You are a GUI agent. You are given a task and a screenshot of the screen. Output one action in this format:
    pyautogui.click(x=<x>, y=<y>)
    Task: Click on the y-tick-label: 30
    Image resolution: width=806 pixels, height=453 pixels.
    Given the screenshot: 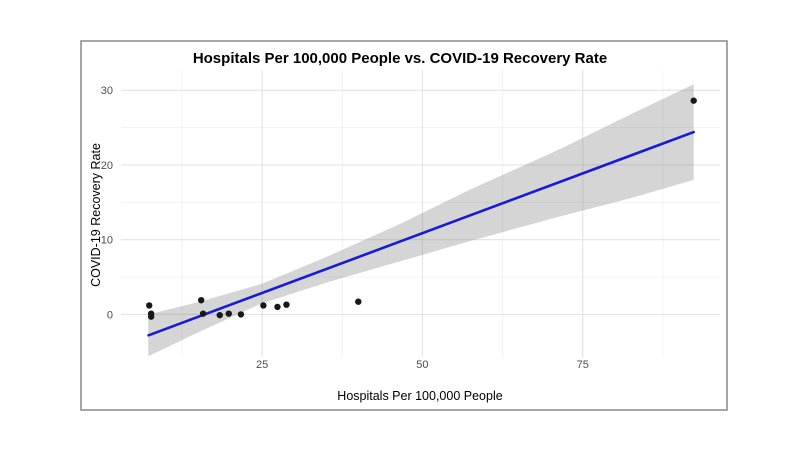 What is the action you would take?
    pyautogui.click(x=107, y=91)
    